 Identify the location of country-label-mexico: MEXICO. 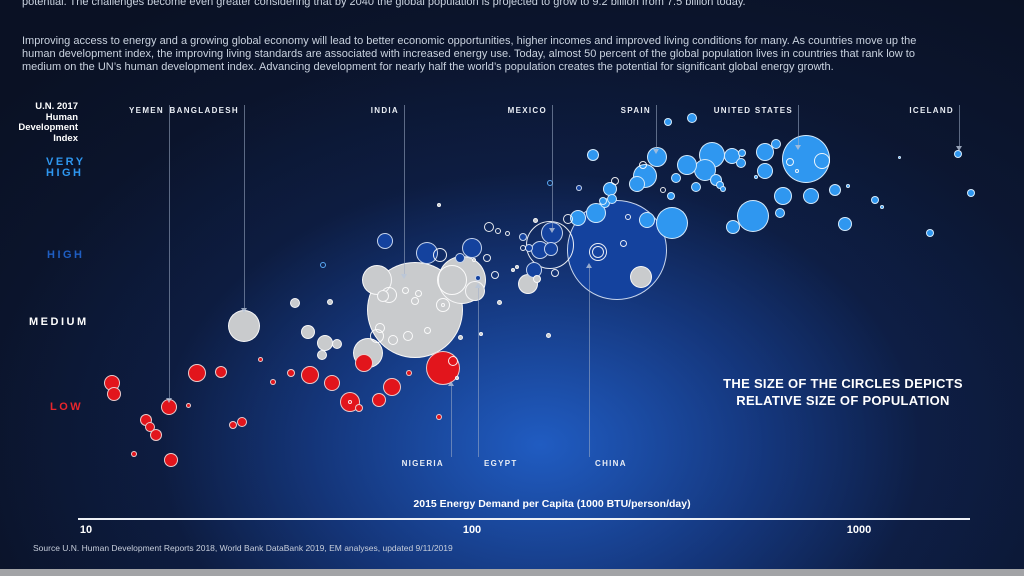
(527, 110).